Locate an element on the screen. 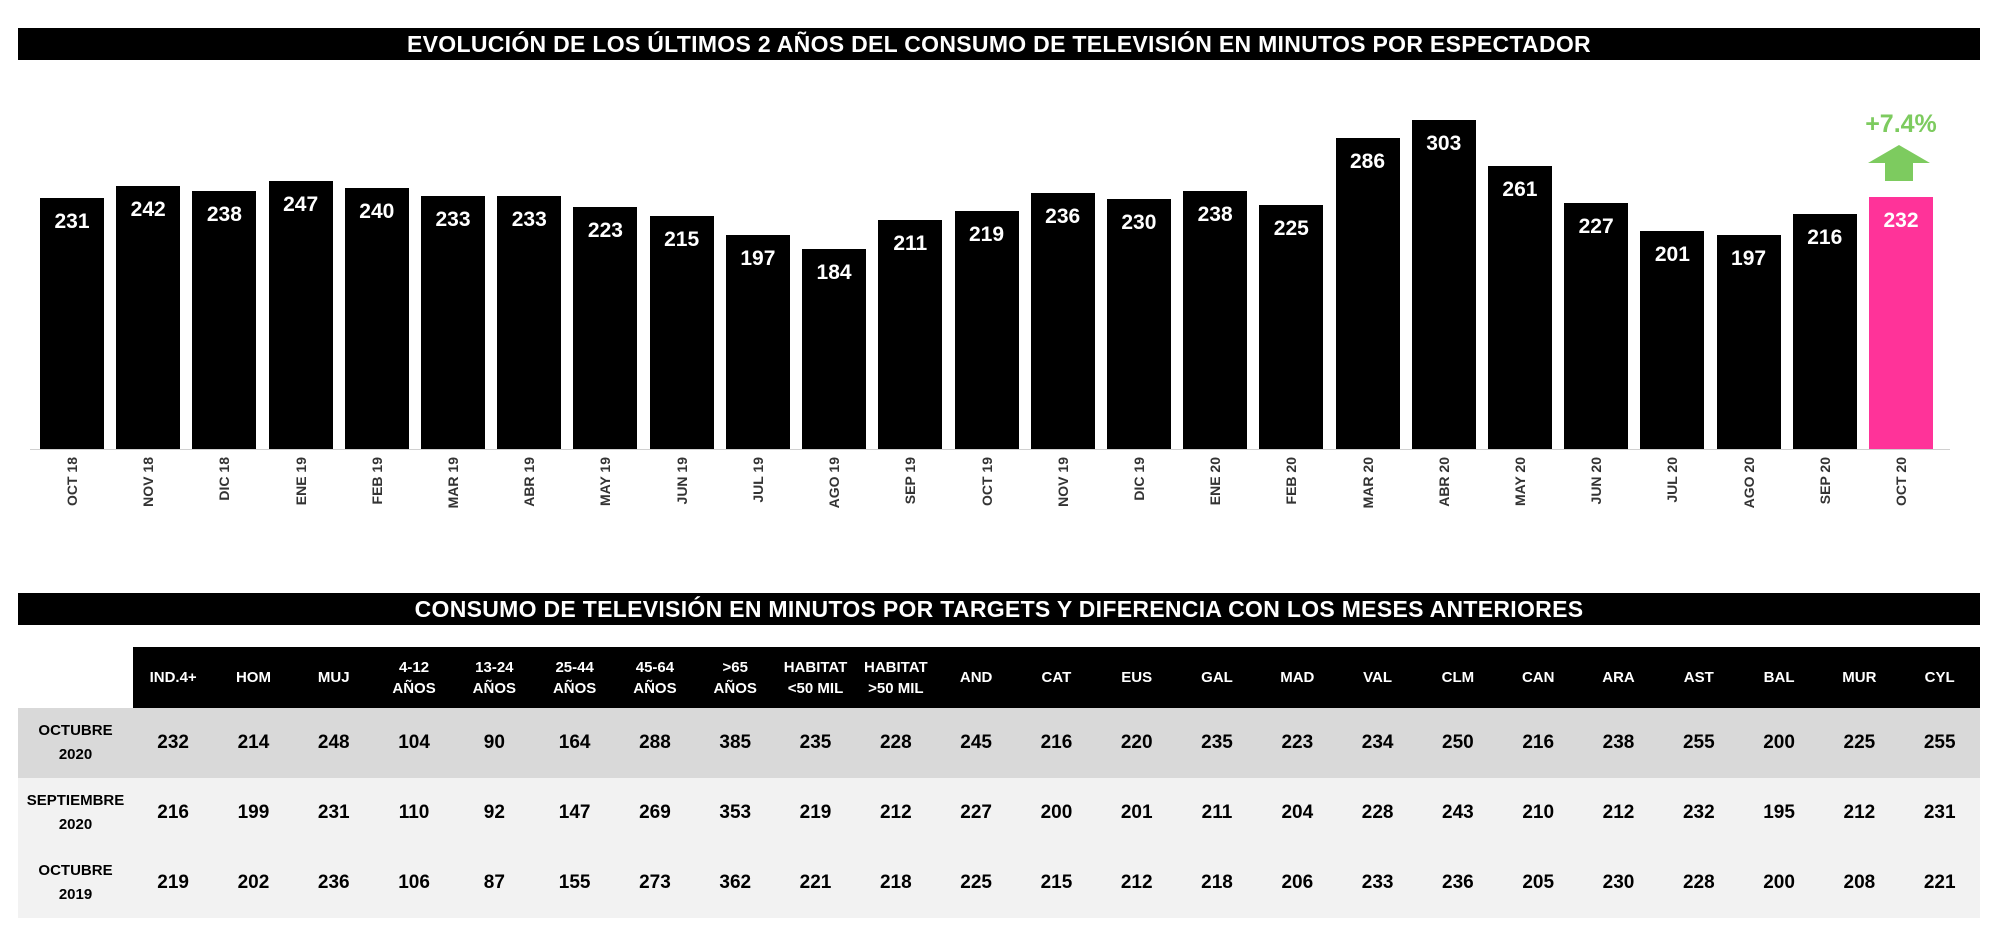 This screenshot has height=950, width=2000. bar-value-label: 286 is located at coordinates (1368, 162).